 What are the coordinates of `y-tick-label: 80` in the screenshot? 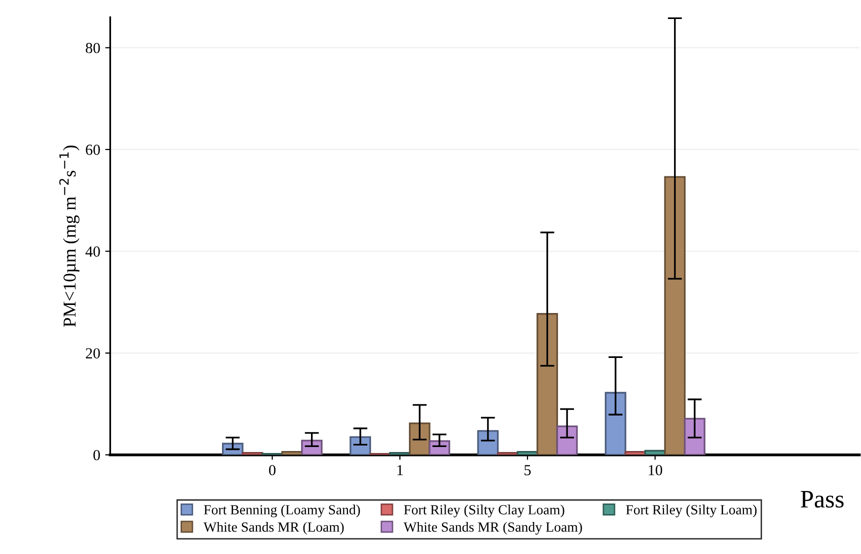 It's located at (93, 48).